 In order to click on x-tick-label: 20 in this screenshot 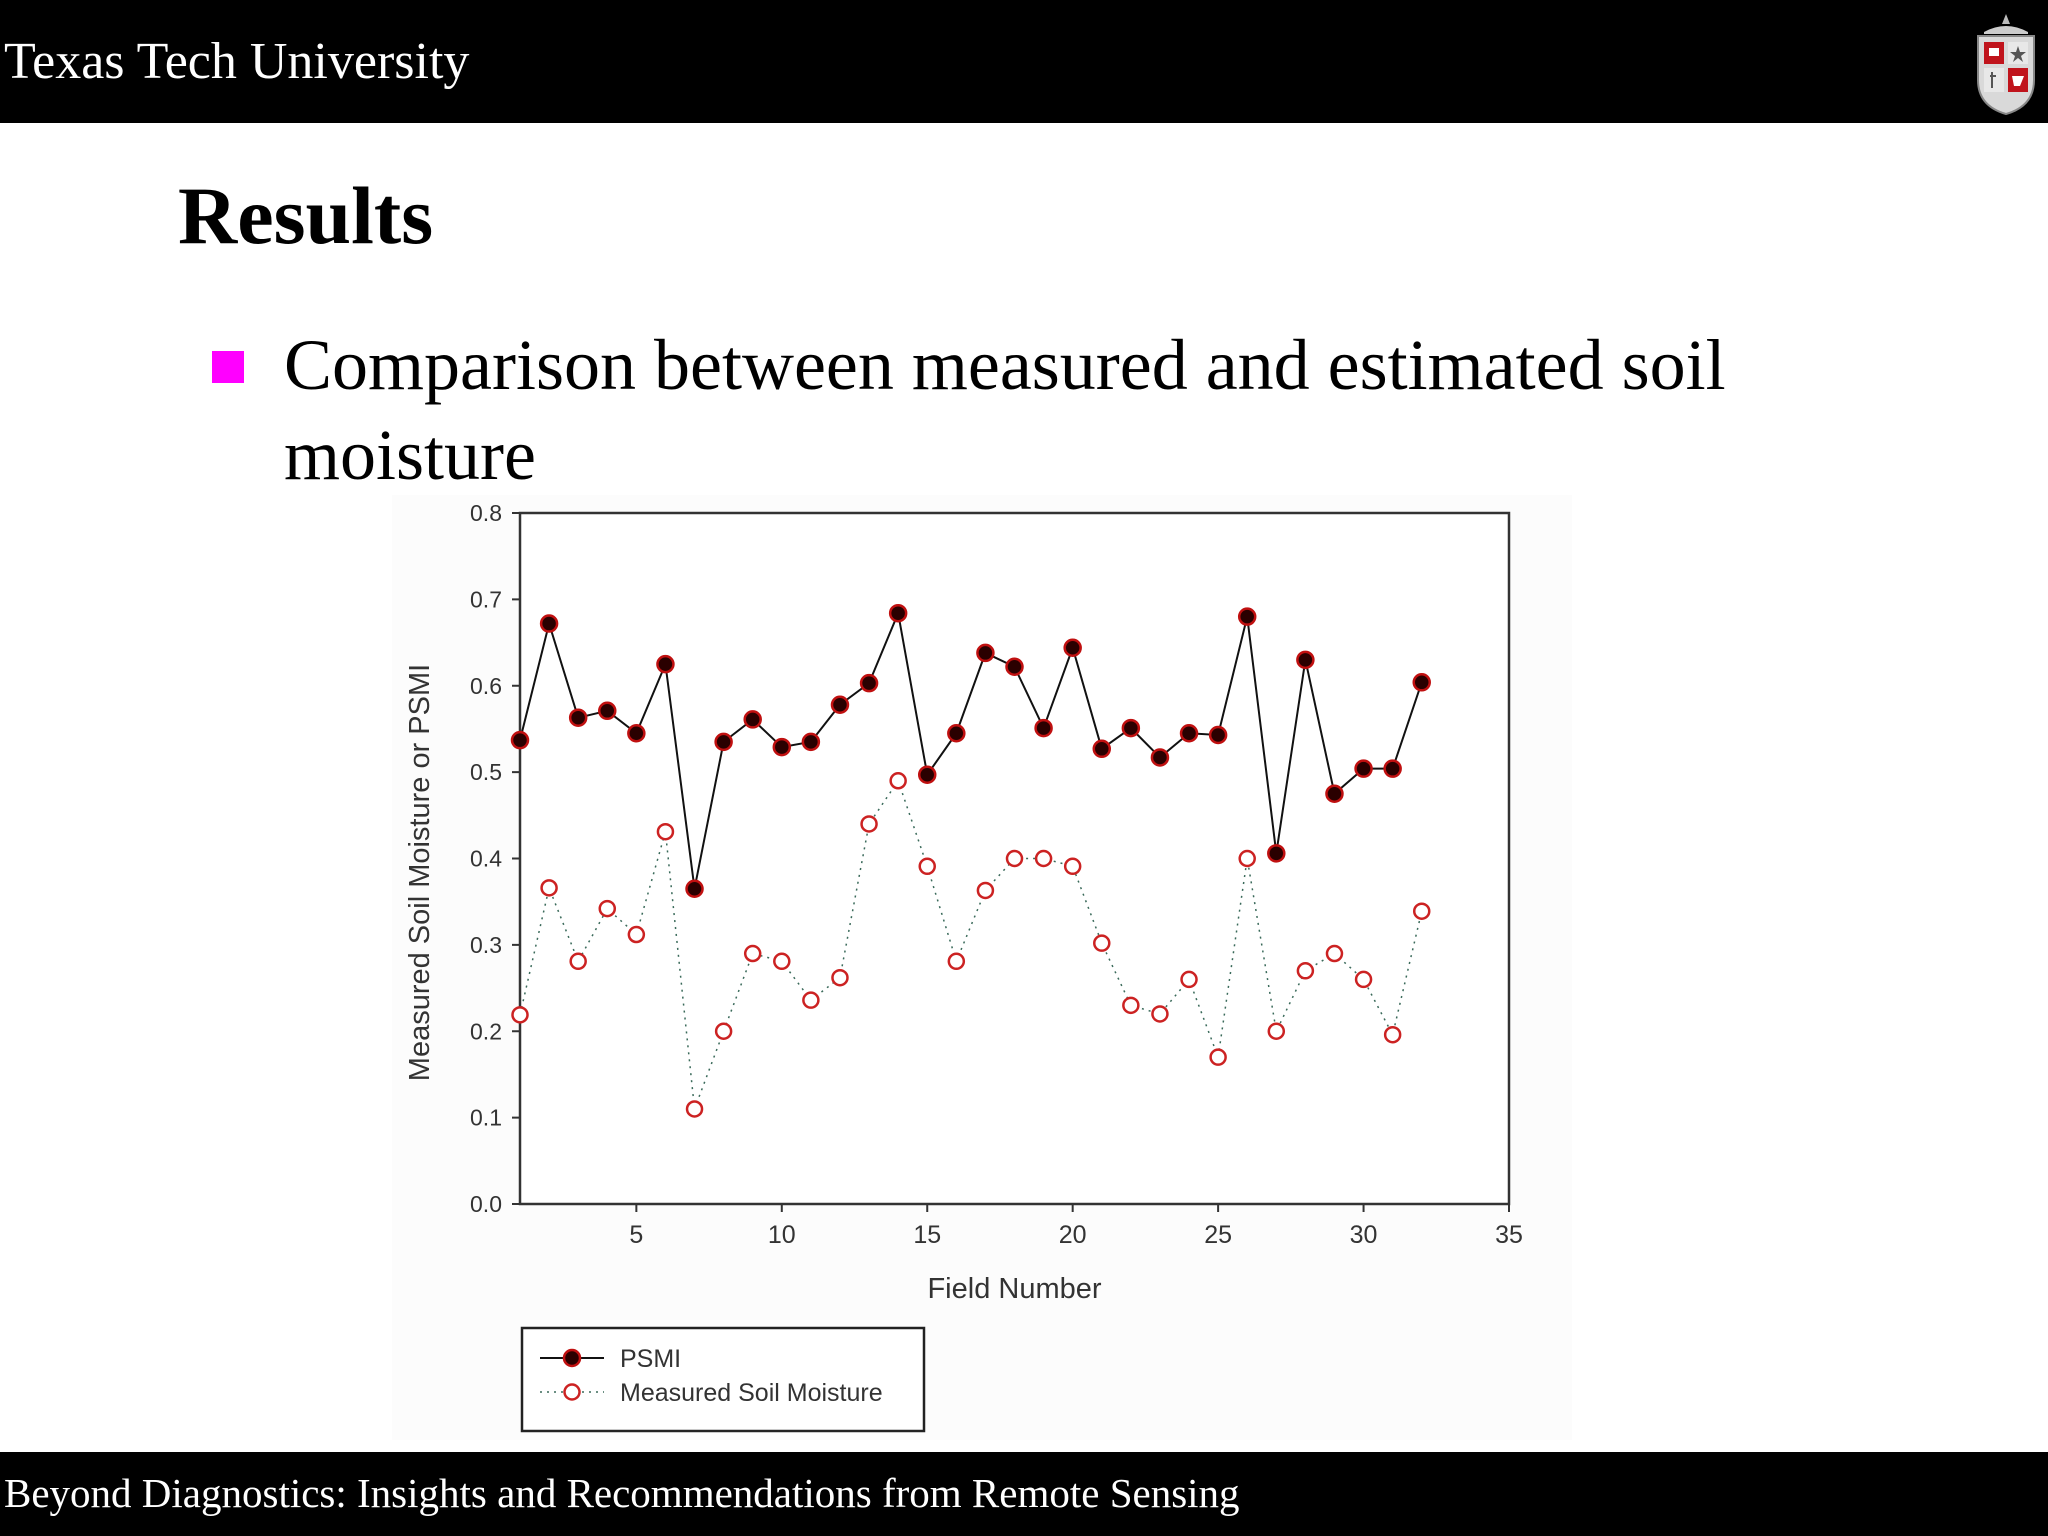, I will do `click(1073, 1235)`.